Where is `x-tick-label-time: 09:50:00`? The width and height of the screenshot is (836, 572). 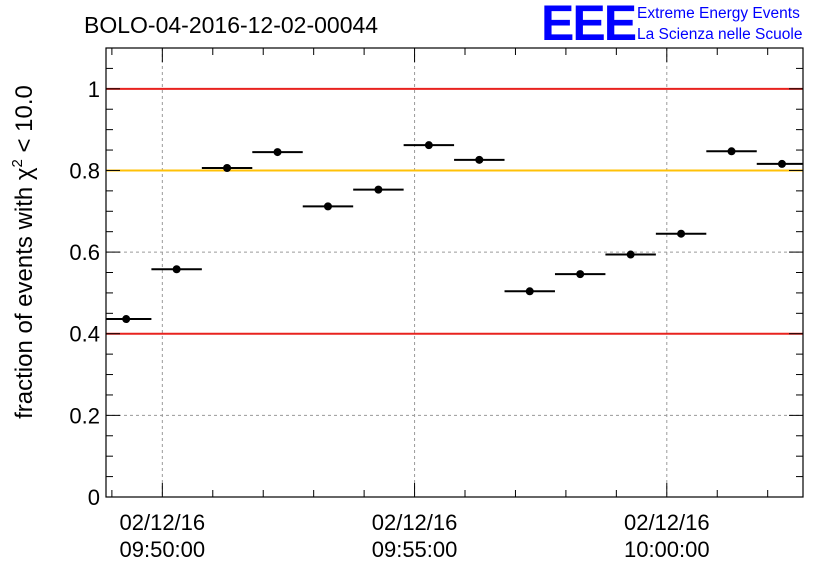 x-tick-label-time: 09:50:00 is located at coordinates (163, 549).